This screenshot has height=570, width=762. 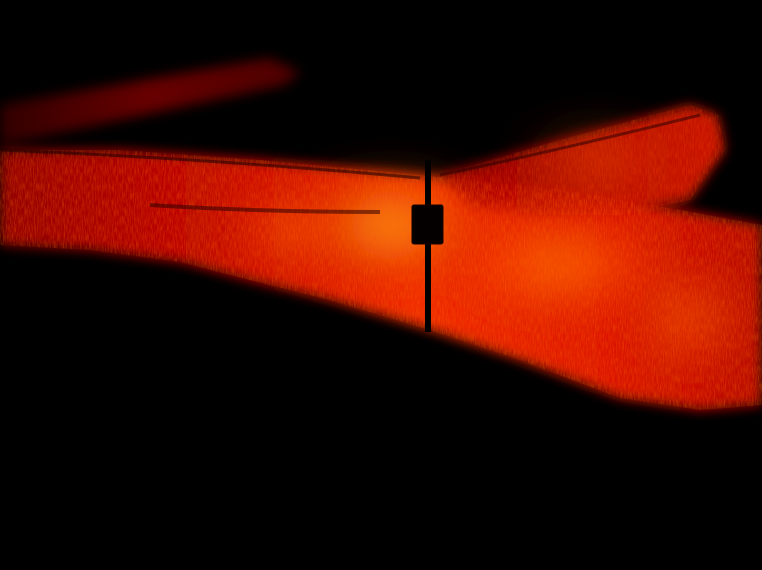 I want to click on signpost, so click(x=427, y=246).